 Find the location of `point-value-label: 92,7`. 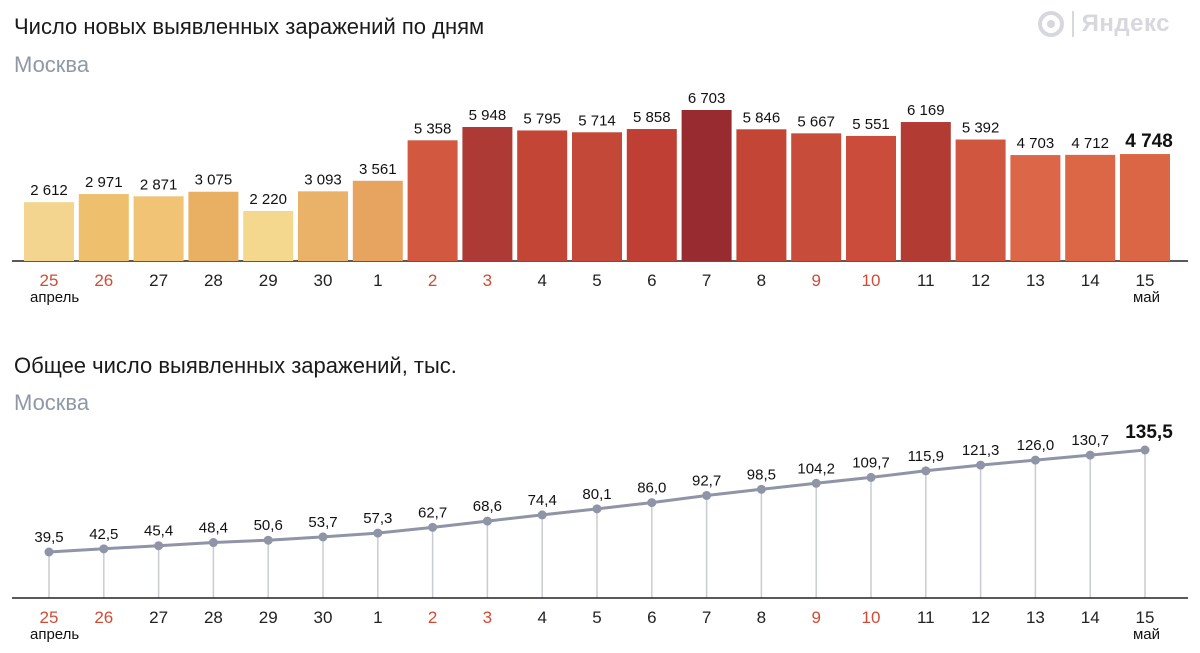

point-value-label: 92,7 is located at coordinates (706, 480).